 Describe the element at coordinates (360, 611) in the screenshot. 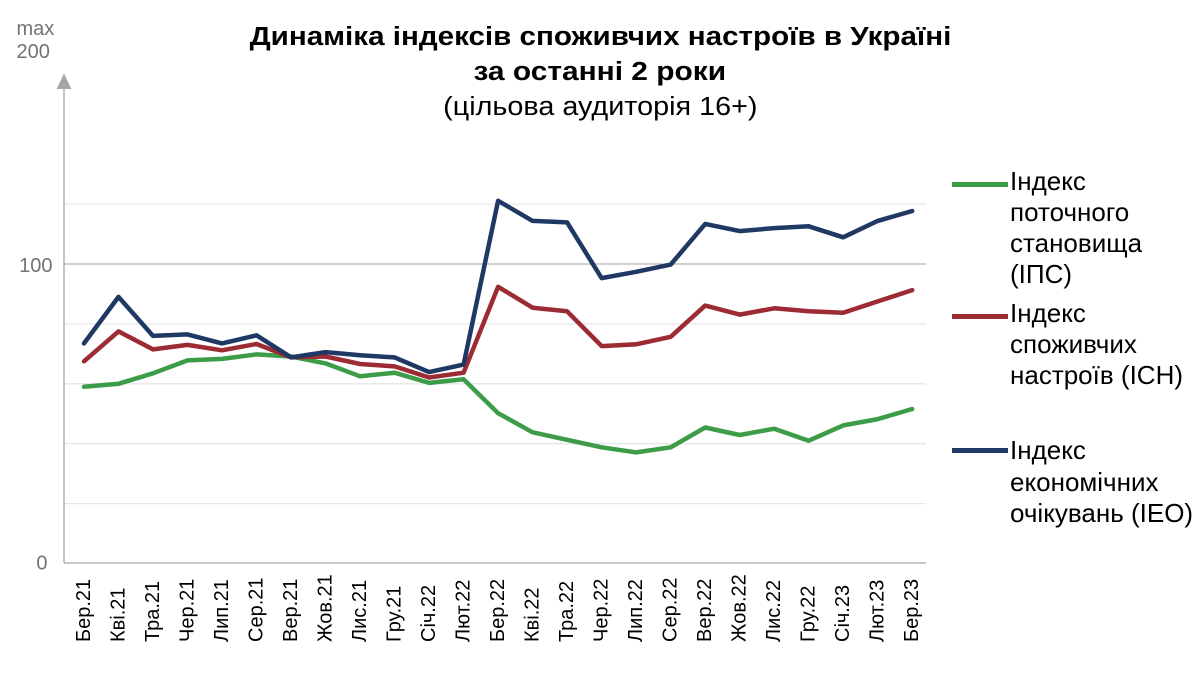

I see `svg-text: Лис.21` at that location.